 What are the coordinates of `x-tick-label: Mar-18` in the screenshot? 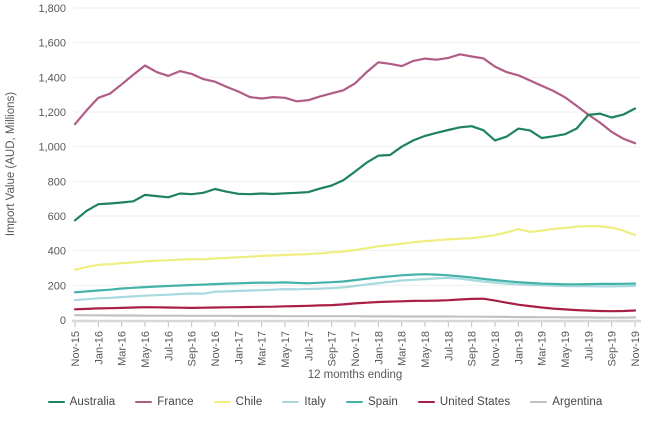 It's located at (403, 348).